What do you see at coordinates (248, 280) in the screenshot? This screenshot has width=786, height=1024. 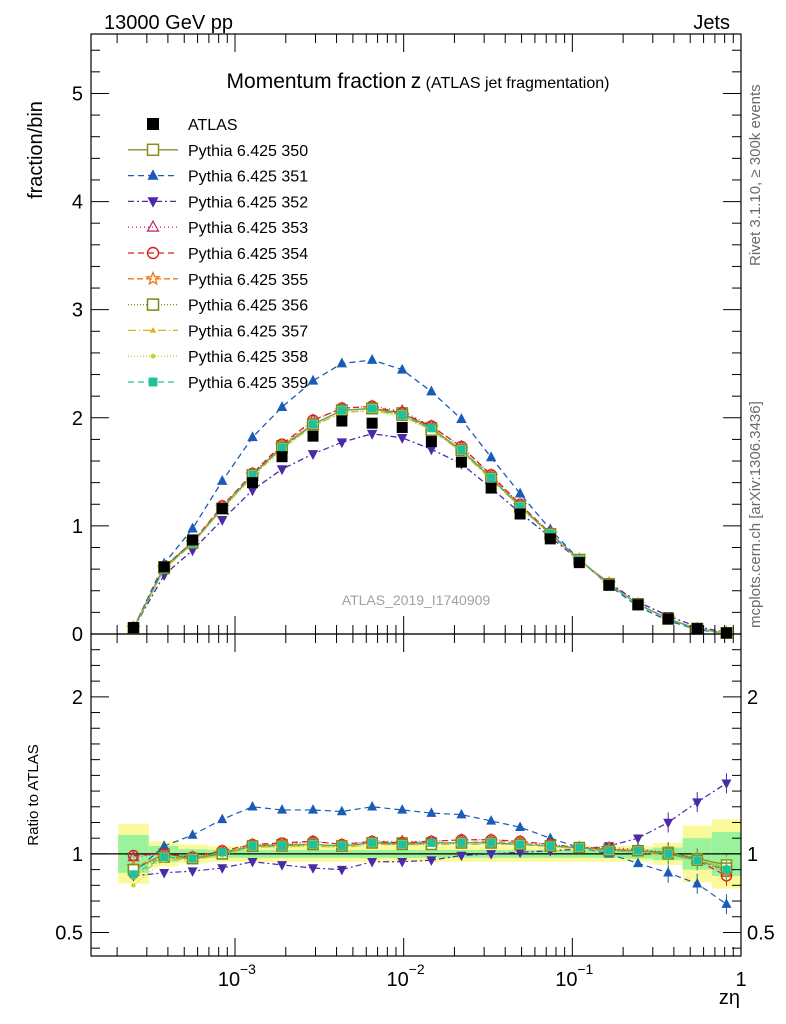 I see `legend-label: Pythia 6.425 355` at bounding box center [248, 280].